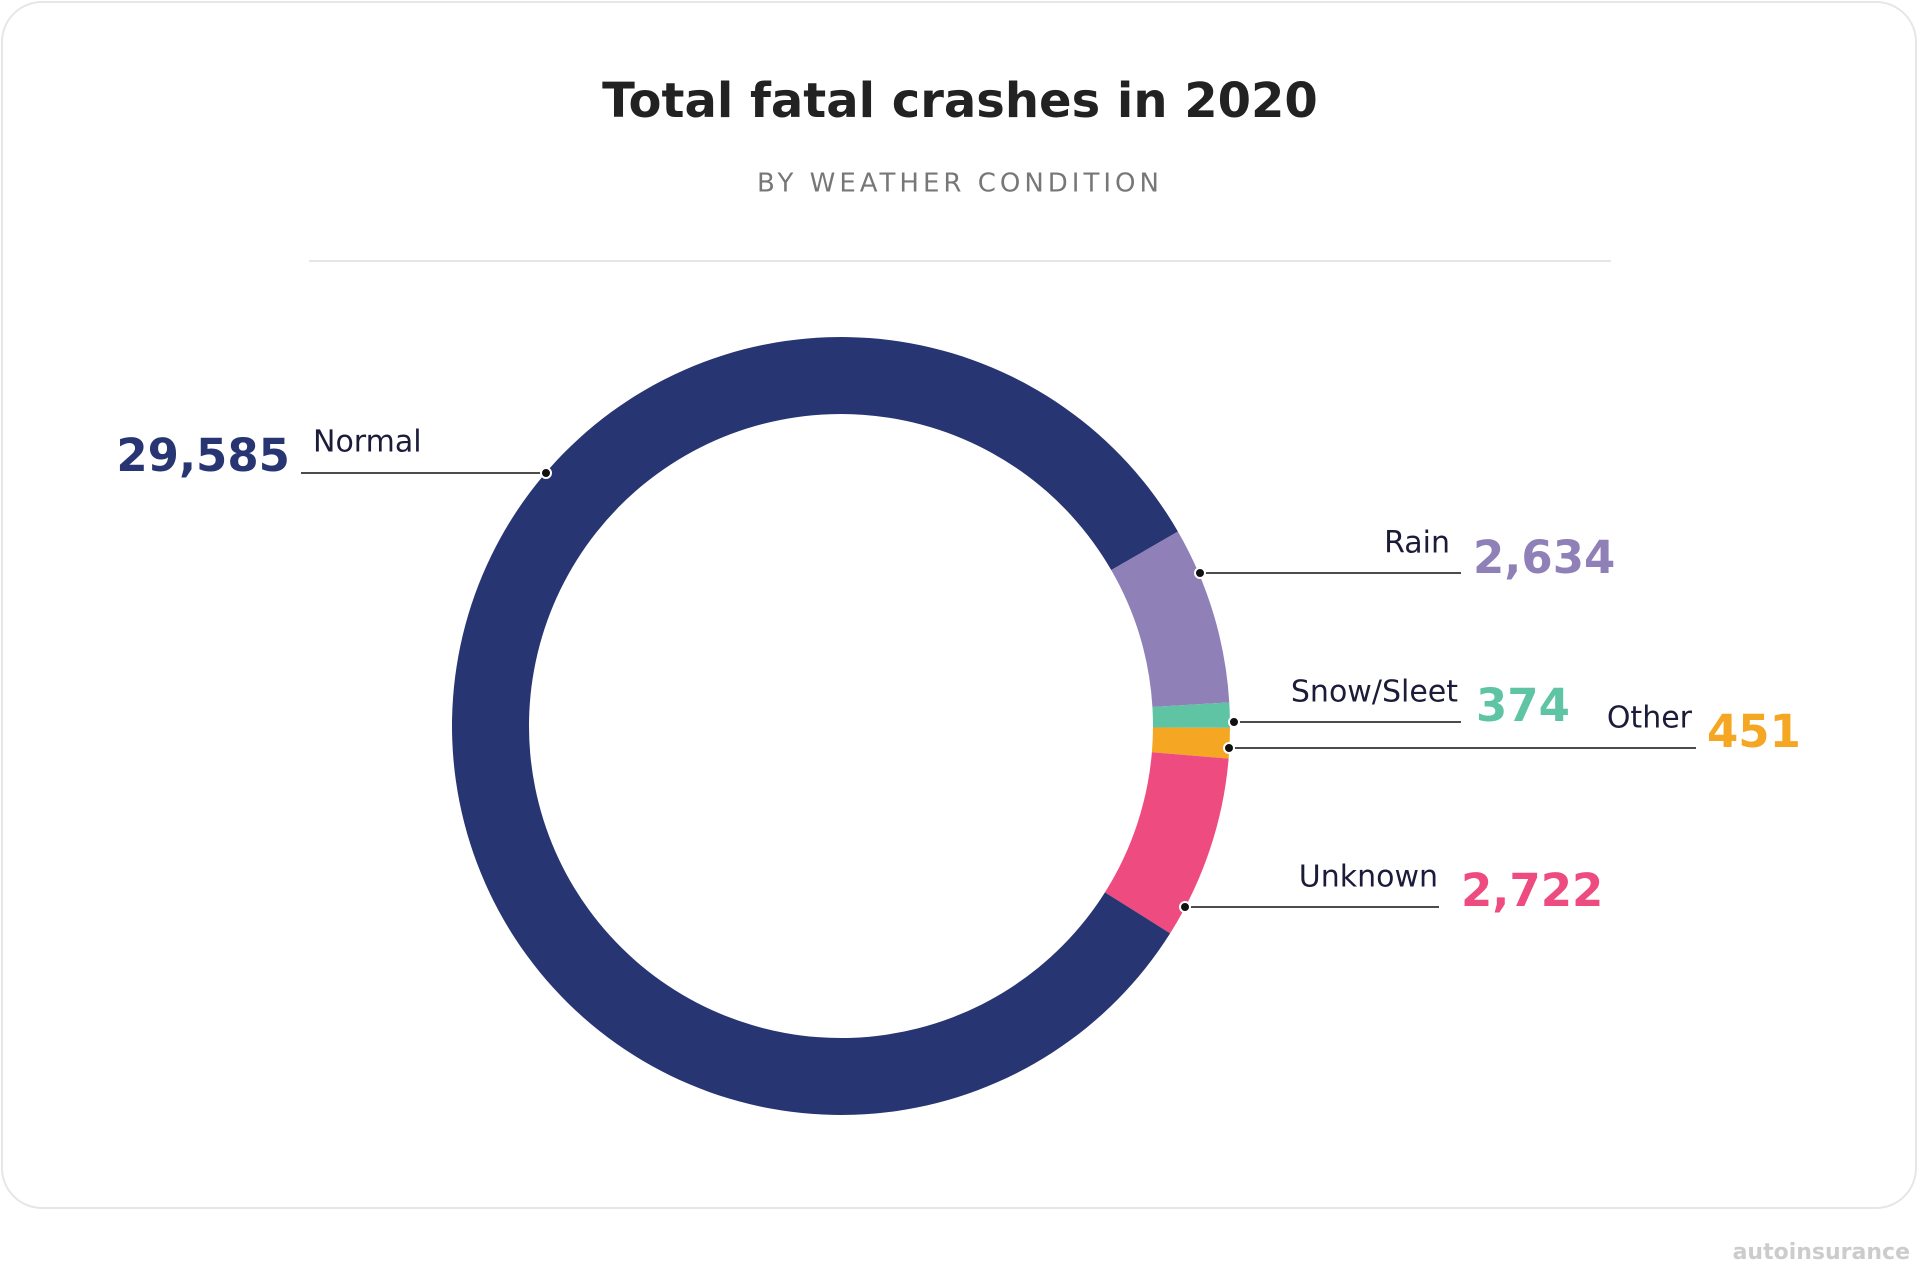 The image size is (1920, 1264). What do you see at coordinates (1532, 890) in the screenshot?
I see `data-label: 2,722` at bounding box center [1532, 890].